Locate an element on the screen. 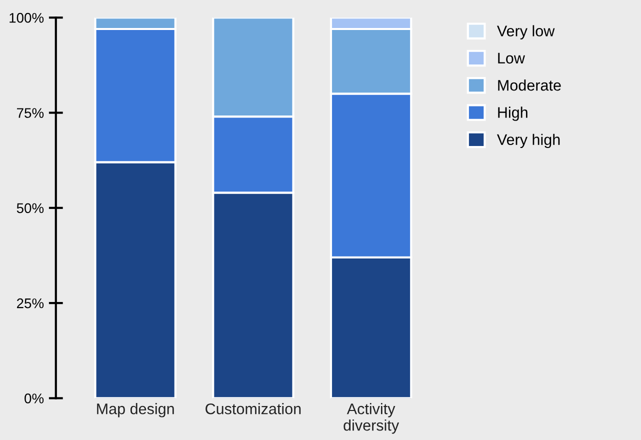 The image size is (641, 440). y-tick-label: 0% is located at coordinates (34, 399).